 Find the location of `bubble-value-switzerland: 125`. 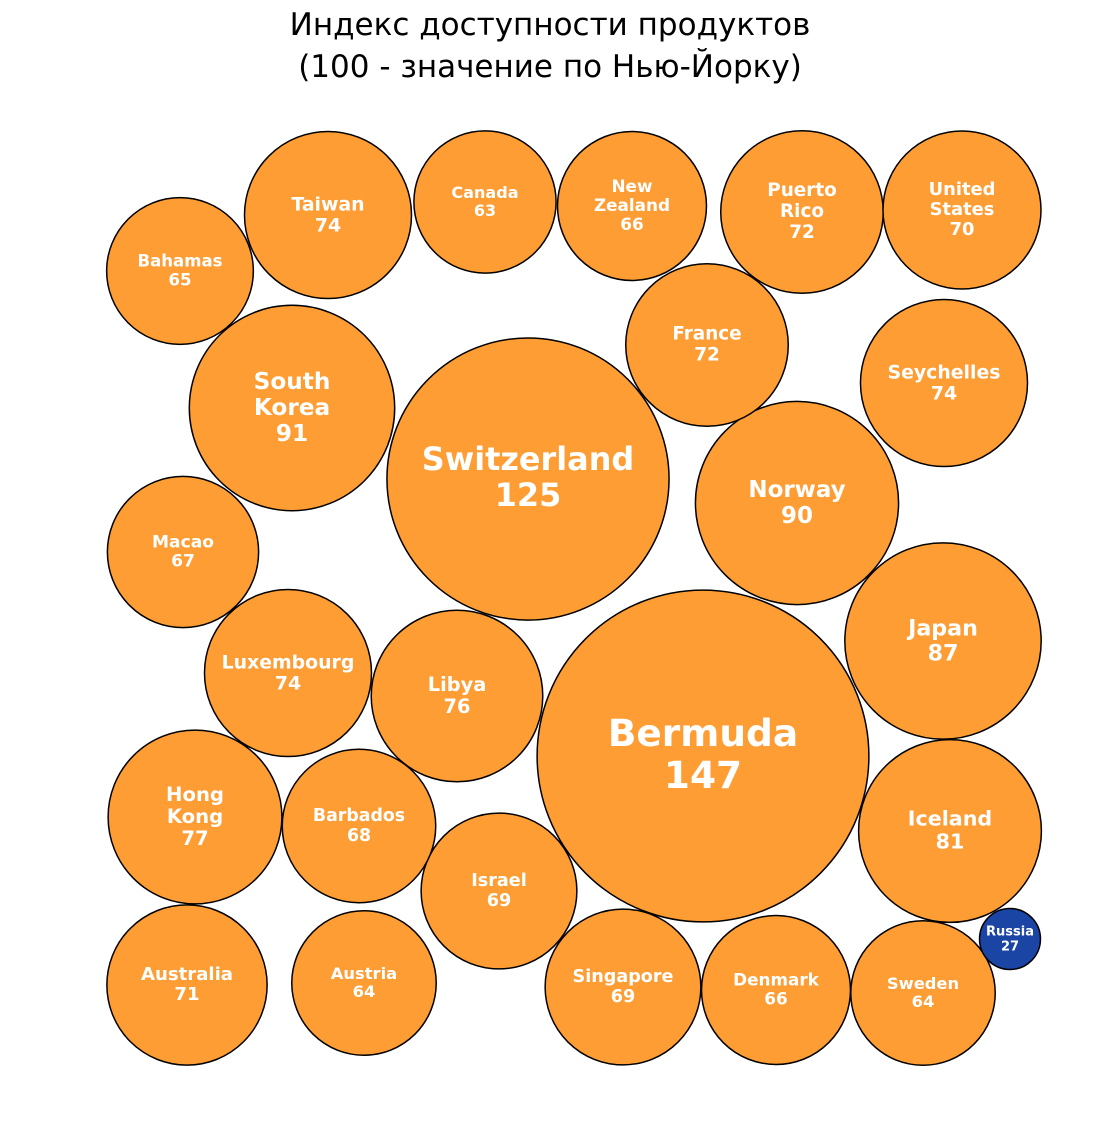

bubble-value-switzerland: 125 is located at coordinates (528, 495).